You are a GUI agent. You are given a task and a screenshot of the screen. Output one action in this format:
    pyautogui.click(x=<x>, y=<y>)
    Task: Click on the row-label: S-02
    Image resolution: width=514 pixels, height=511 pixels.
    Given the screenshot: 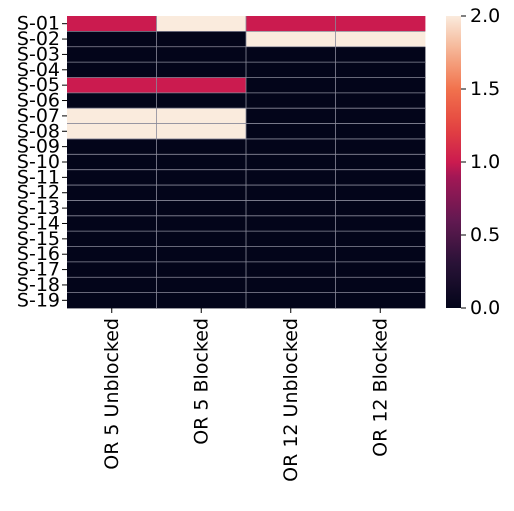 What is the action you would take?
    pyautogui.click(x=38, y=39)
    